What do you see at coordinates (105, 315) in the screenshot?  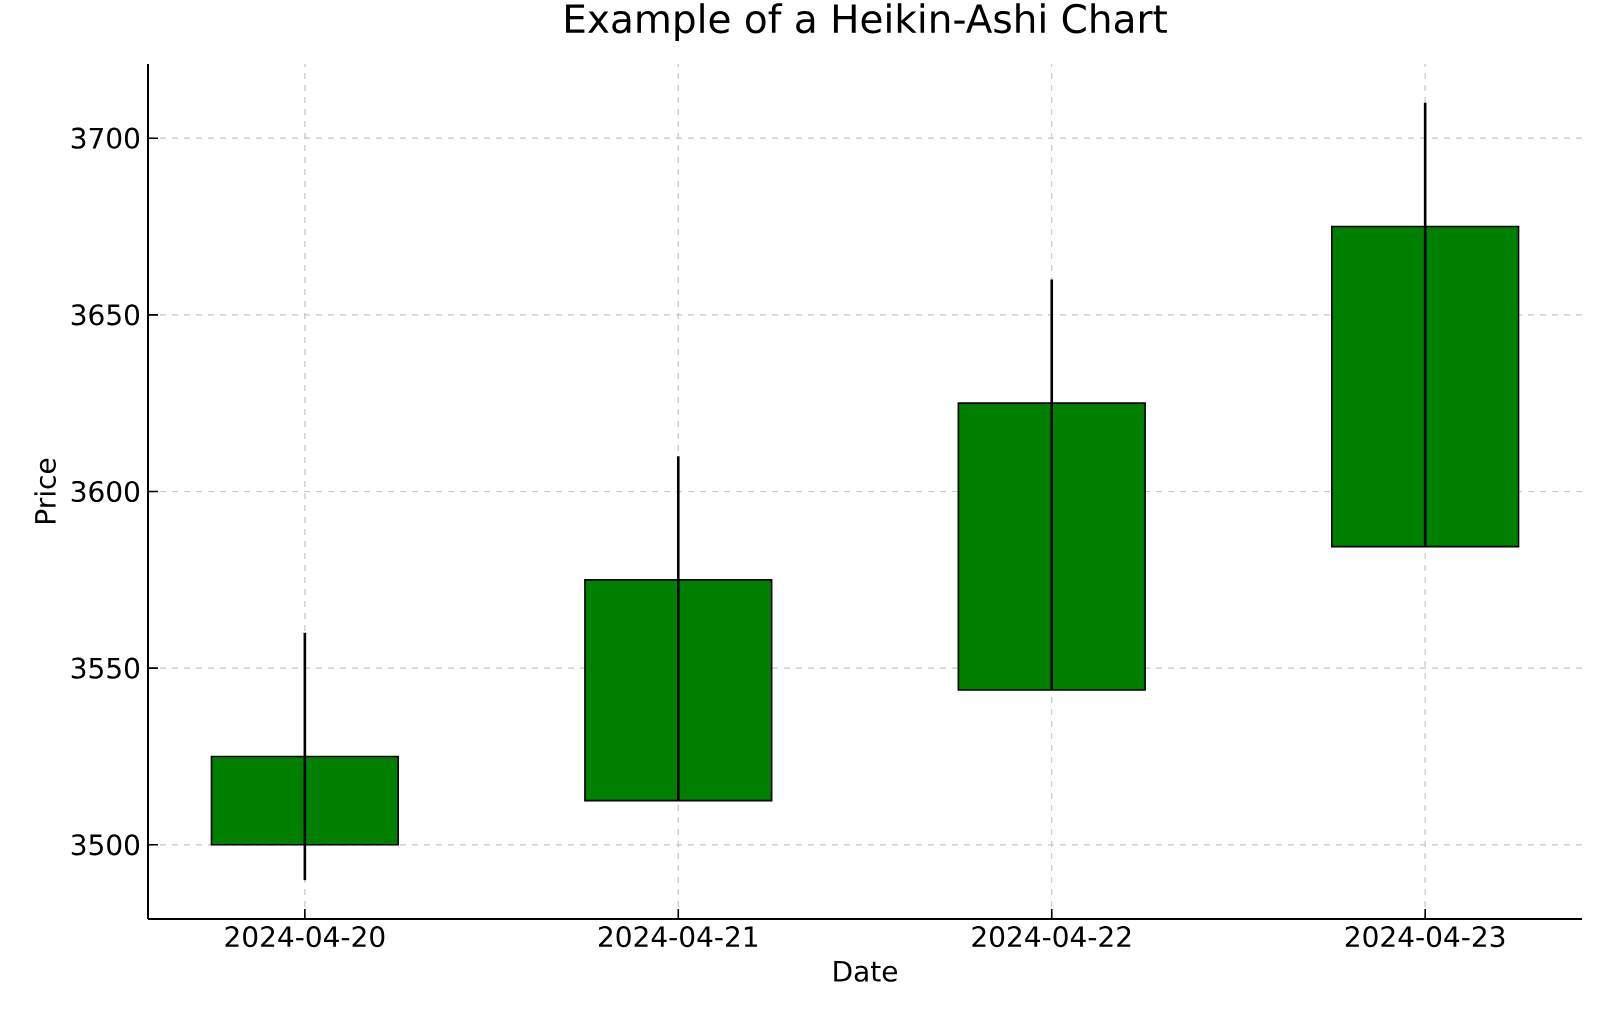 I see `y-tick-label: 3650` at bounding box center [105, 315].